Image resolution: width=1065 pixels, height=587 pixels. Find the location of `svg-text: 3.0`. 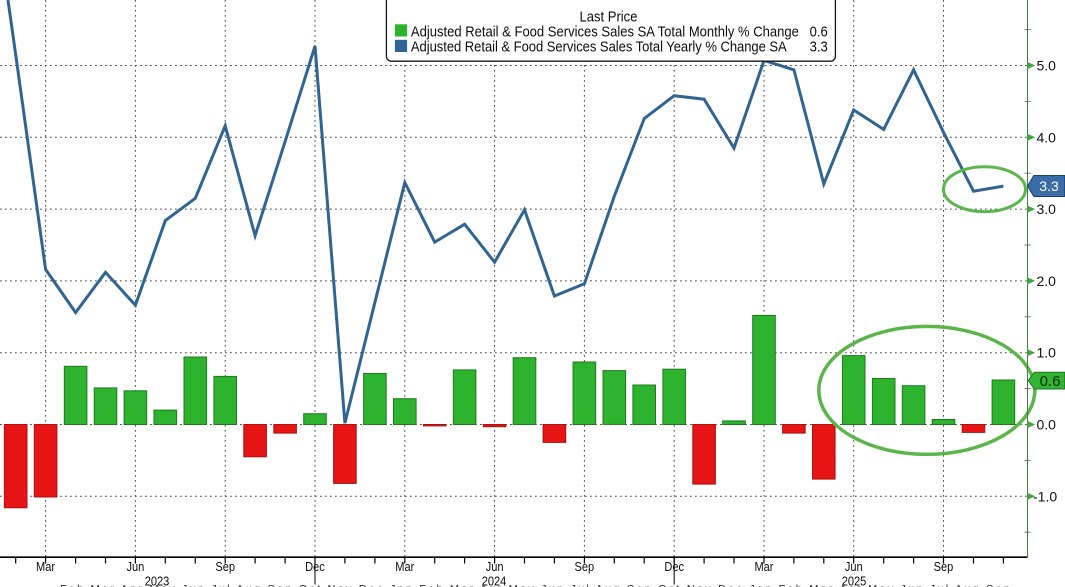

svg-text: 3.0 is located at coordinates (1047, 209).